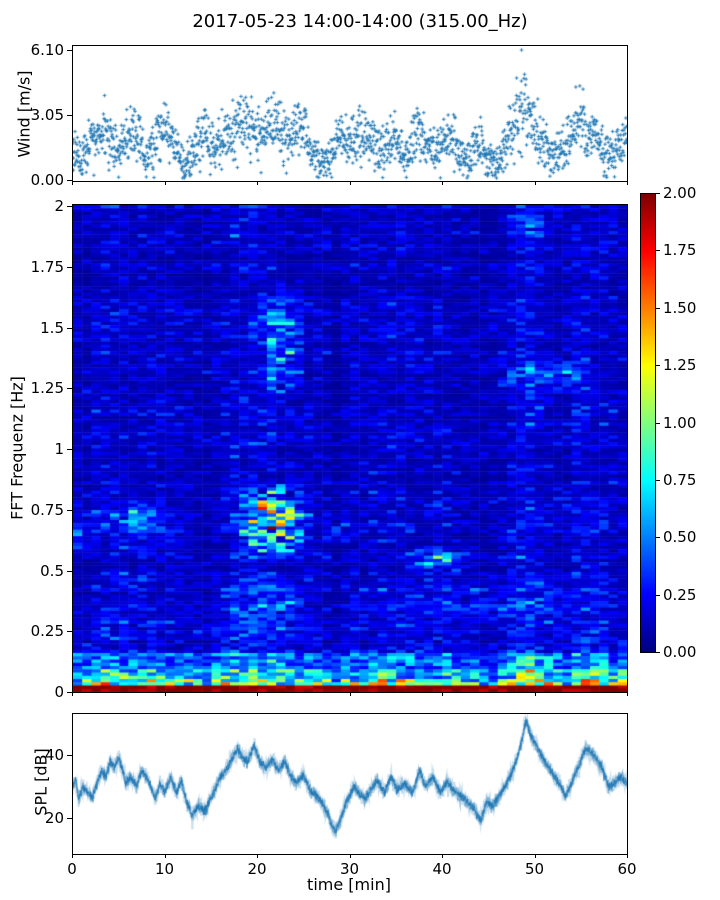  What do you see at coordinates (47, 50) in the screenshot?
I see `tick-label: 6.10` at bounding box center [47, 50].